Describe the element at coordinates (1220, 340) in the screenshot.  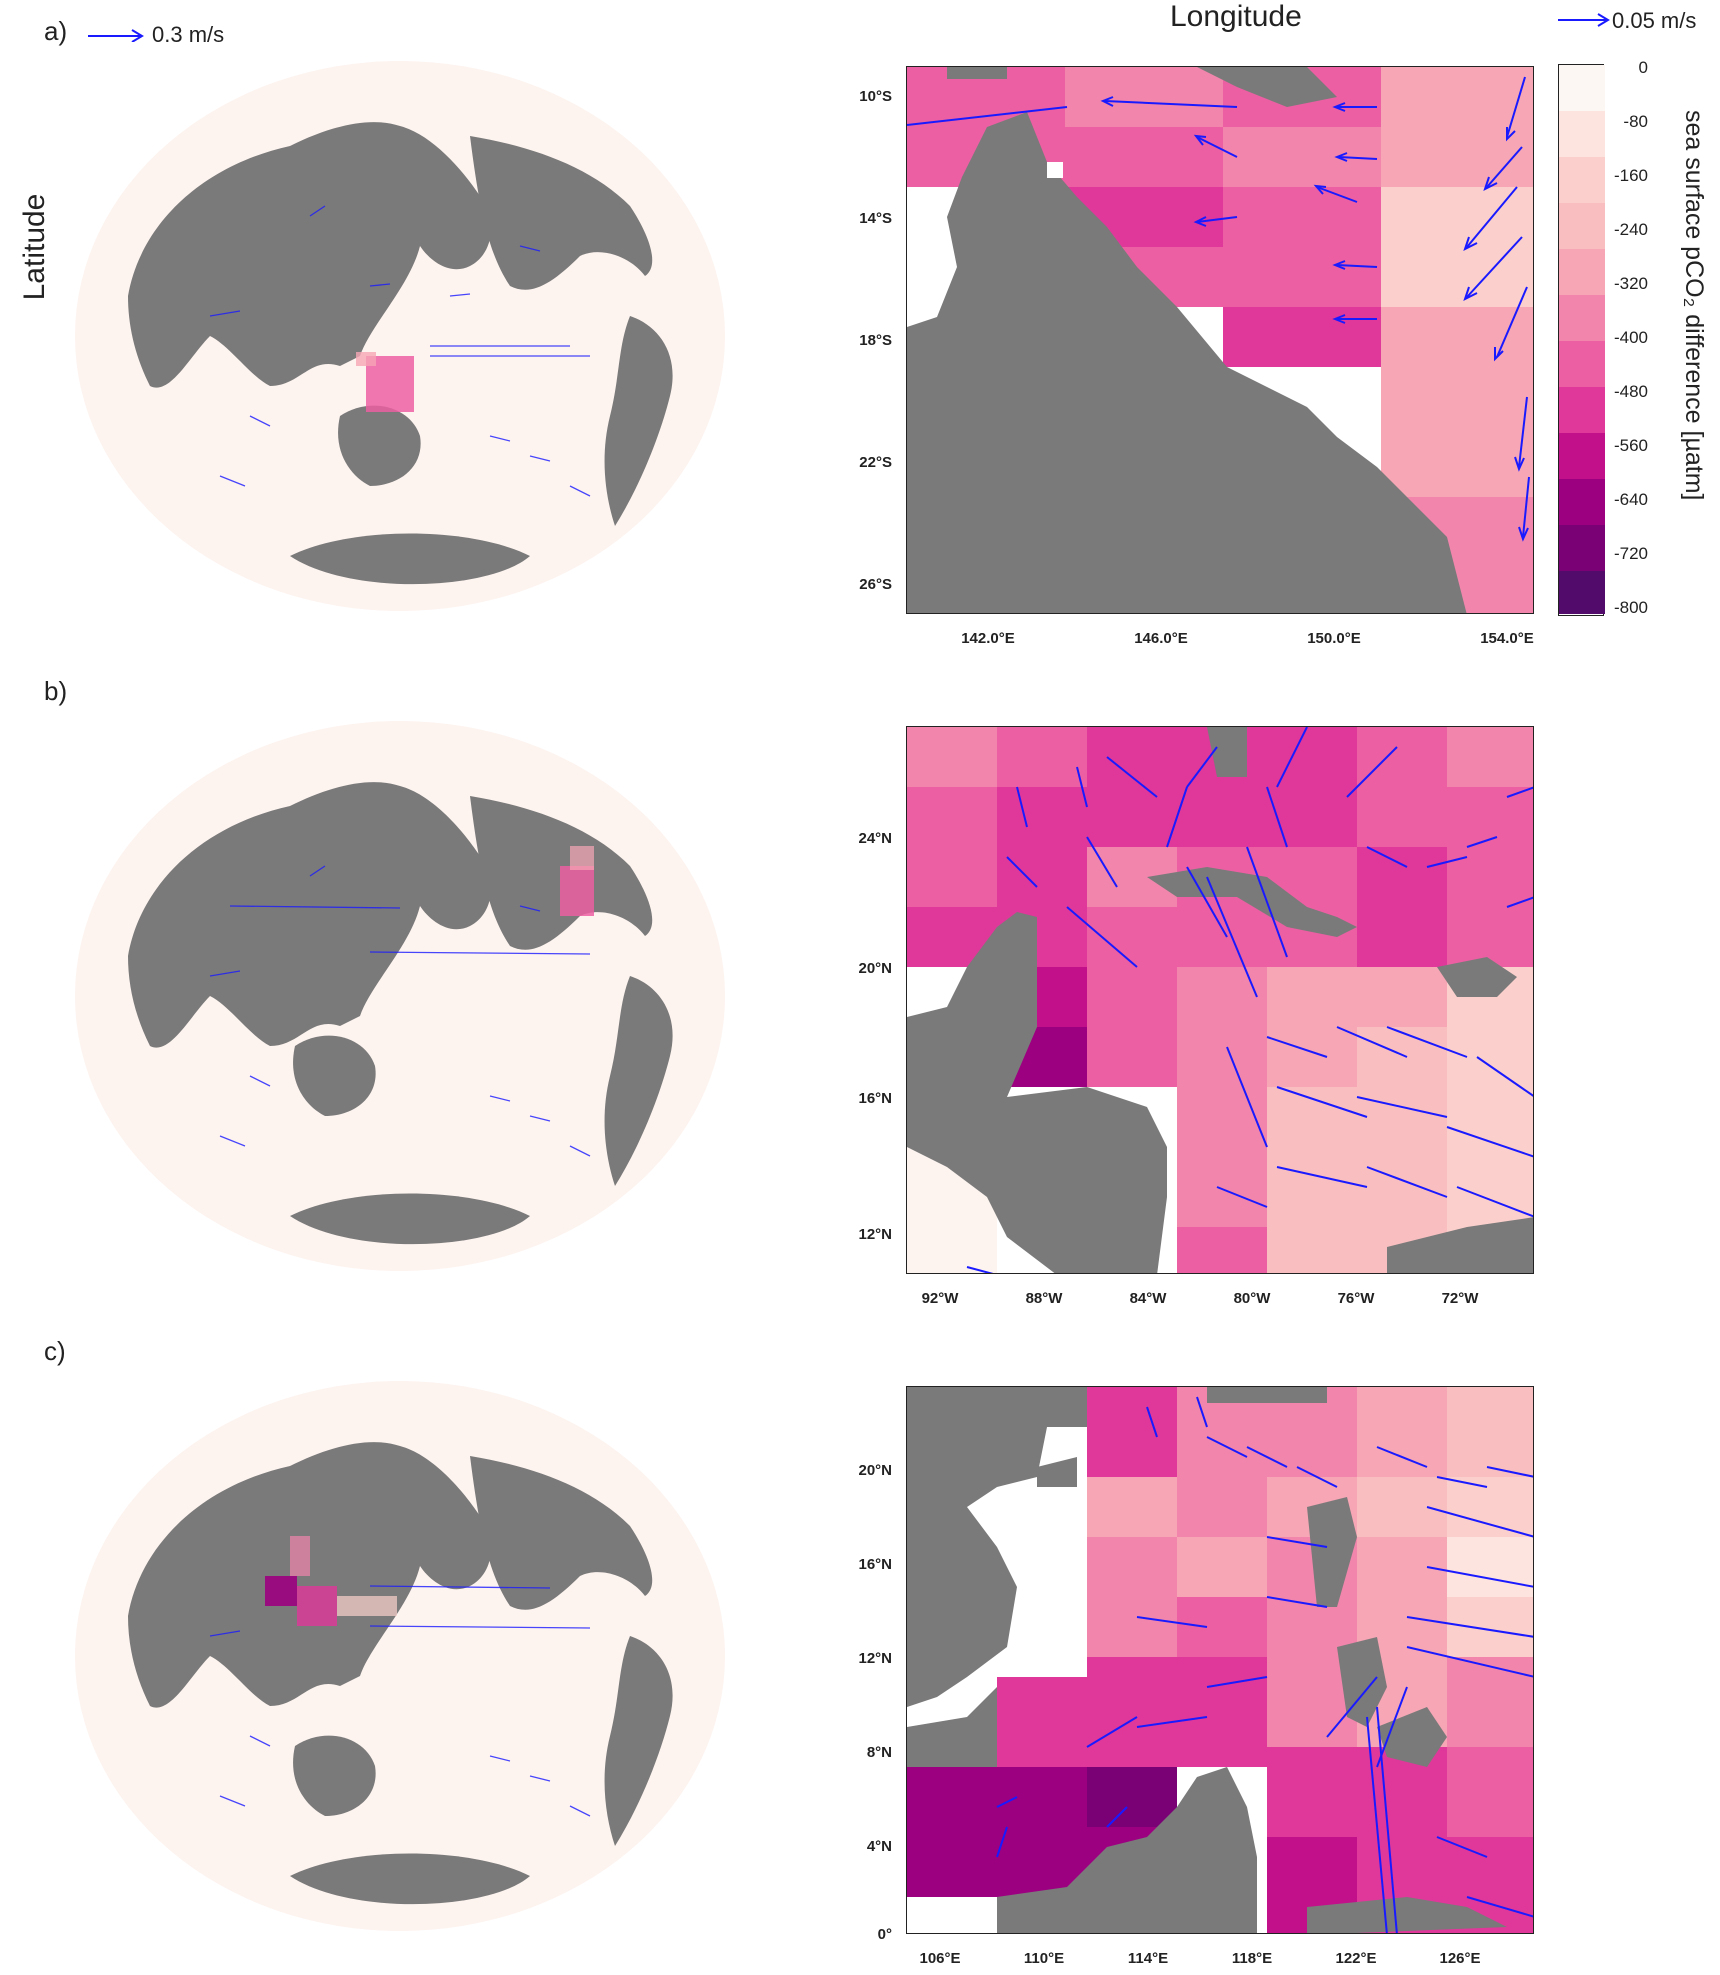
I see `regional-map-a` at that location.